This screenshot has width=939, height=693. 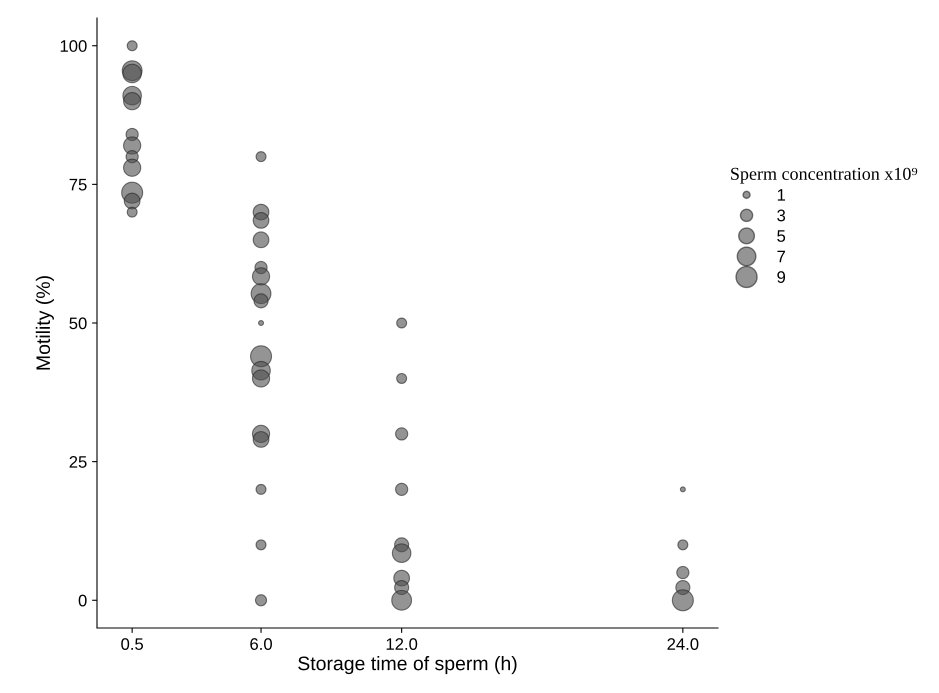 What do you see at coordinates (781, 277) in the screenshot?
I see `legend-label: 9` at bounding box center [781, 277].